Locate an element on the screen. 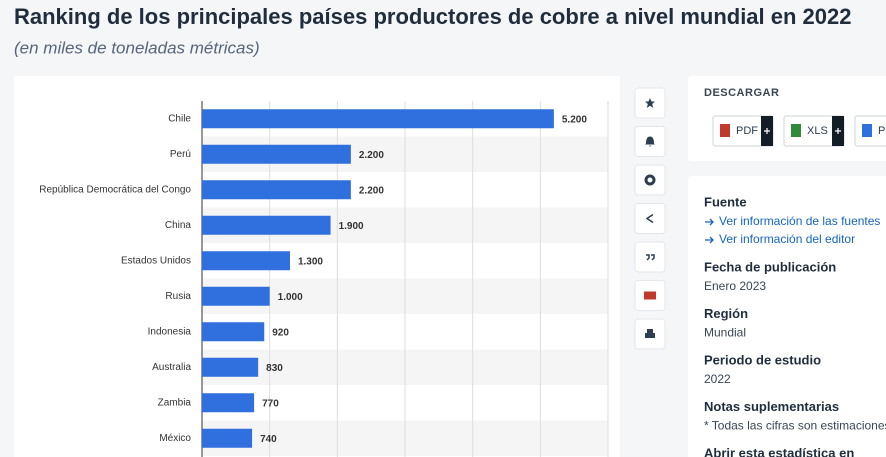 The height and width of the screenshot is (457, 886). download-heading: DESCARGAR is located at coordinates (741, 93).